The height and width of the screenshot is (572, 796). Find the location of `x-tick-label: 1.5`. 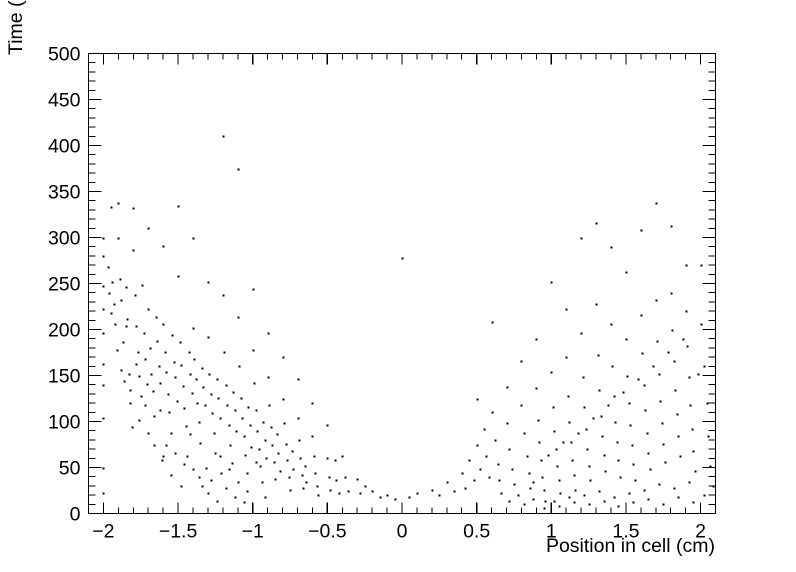

x-tick-label: 1.5 is located at coordinates (625, 532).